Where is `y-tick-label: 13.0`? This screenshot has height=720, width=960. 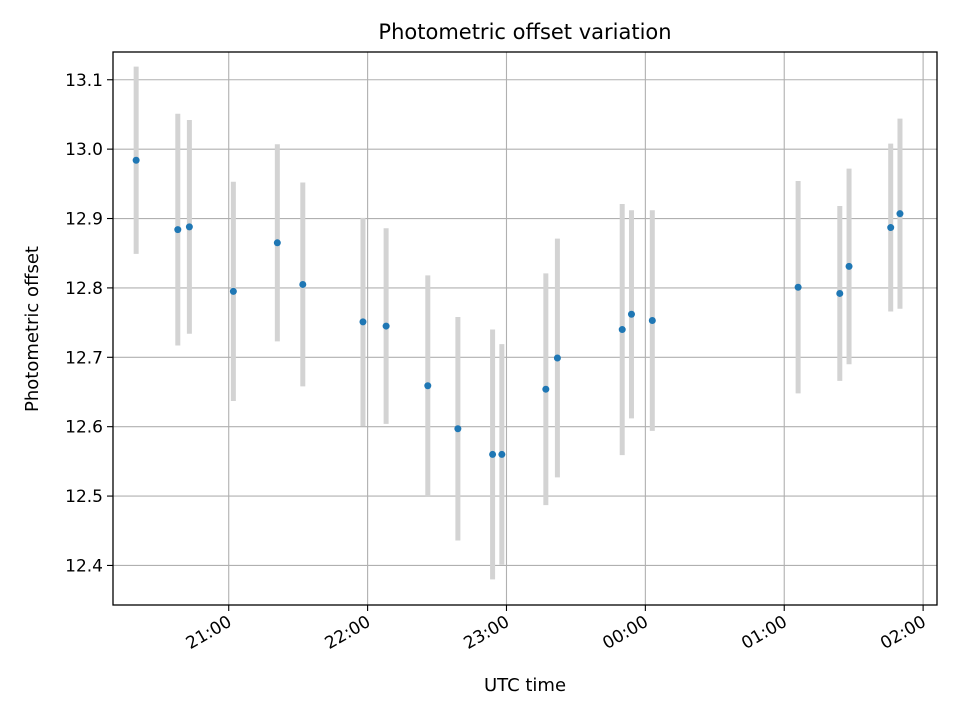
y-tick-label: 13.0 is located at coordinates (84, 150).